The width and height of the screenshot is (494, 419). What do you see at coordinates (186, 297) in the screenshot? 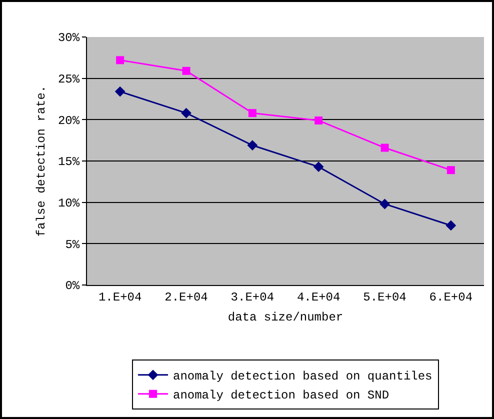
I see `x-tick-label: 2.E+04` at bounding box center [186, 297].